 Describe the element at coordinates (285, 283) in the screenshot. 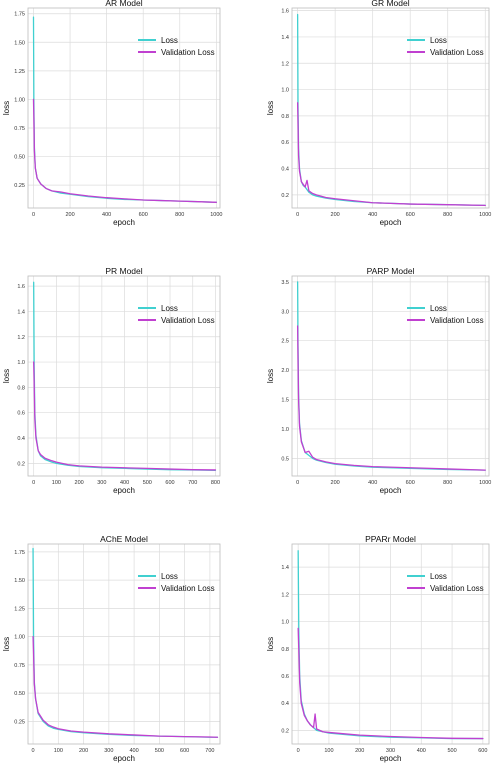

I see `y-tick-label: 3.5` at that location.